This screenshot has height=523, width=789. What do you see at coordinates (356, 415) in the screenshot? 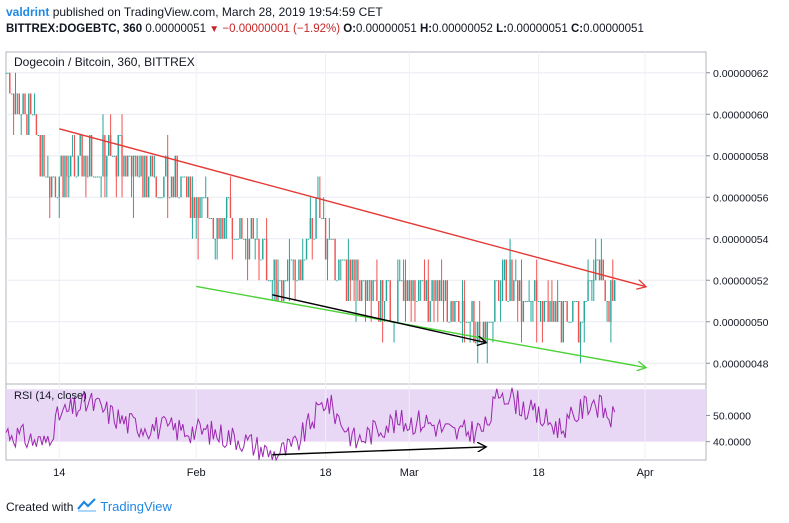
I see `rsi-band` at bounding box center [356, 415].